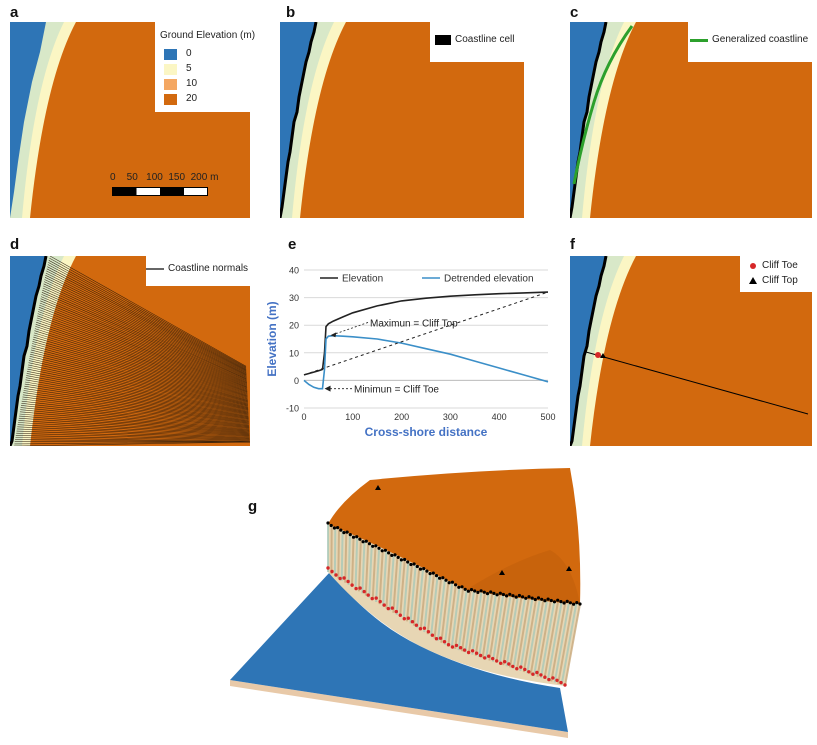  Describe the element at coordinates (352, 417) in the screenshot. I see `x-tick-label: 100` at that location.